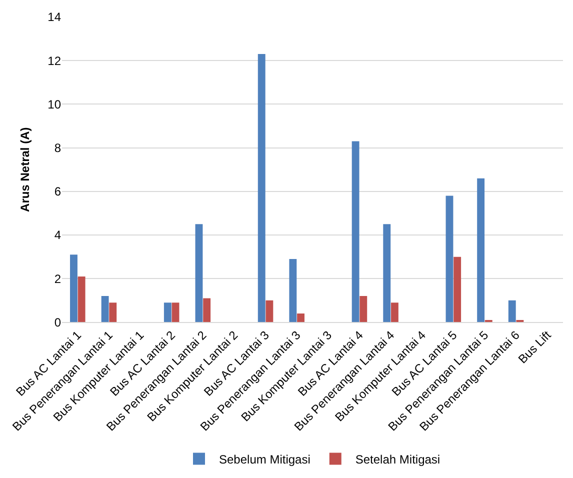 The image size is (573, 478). I want to click on y-tick-label: 6, so click(58, 191).